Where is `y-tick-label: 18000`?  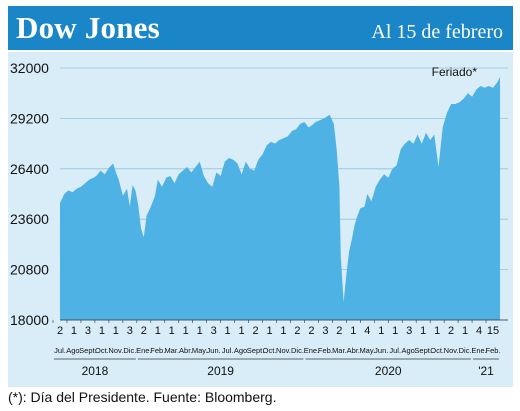 y-tick-label: 18000 is located at coordinates (29, 320).